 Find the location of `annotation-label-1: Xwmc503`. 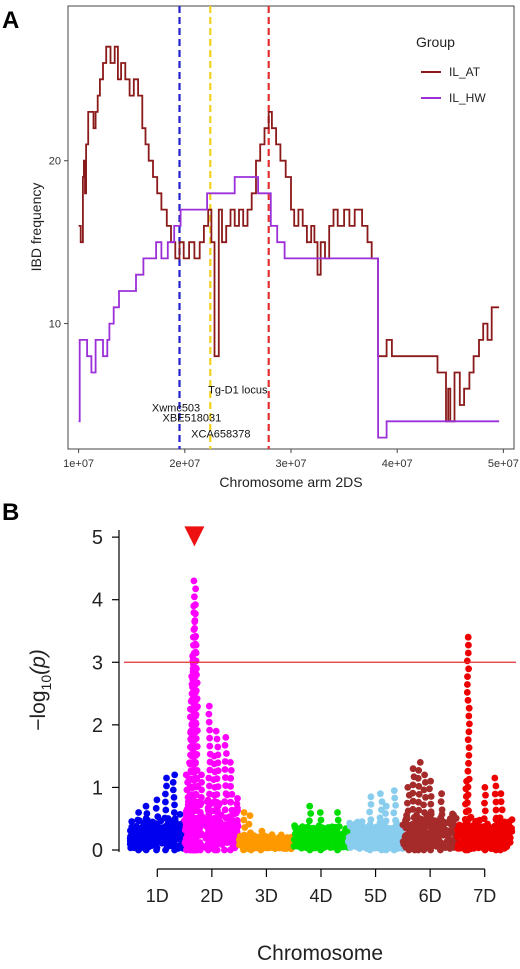

annotation-label-1: Xwmc503 is located at coordinates (176, 409).